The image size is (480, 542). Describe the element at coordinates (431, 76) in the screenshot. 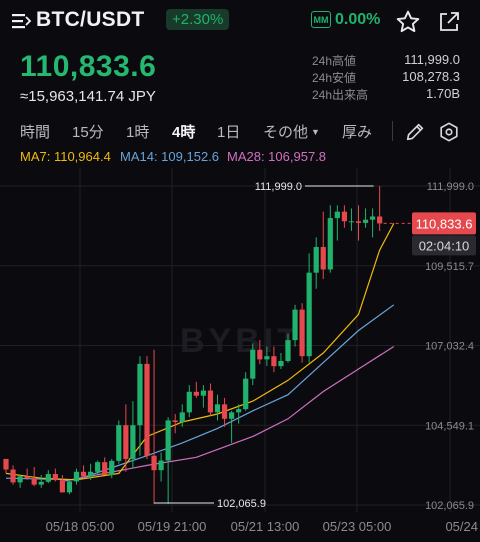

I see `stat-value-low: 108,278.3` at that location.